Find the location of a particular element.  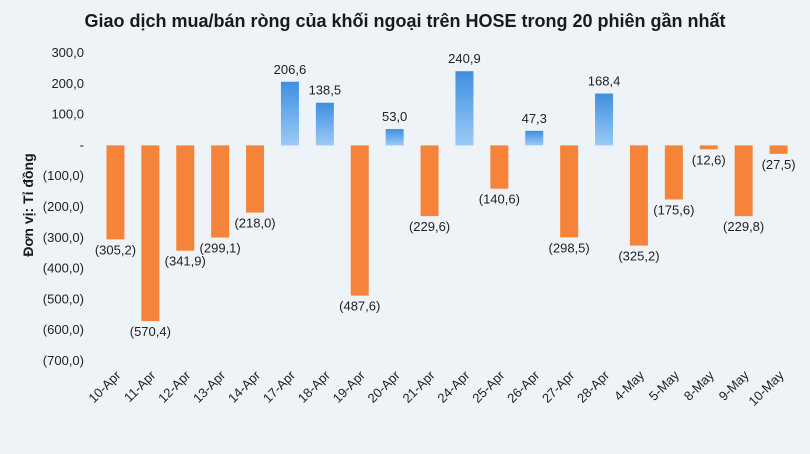

y-tick-label: (200,0) is located at coordinates (63, 206).